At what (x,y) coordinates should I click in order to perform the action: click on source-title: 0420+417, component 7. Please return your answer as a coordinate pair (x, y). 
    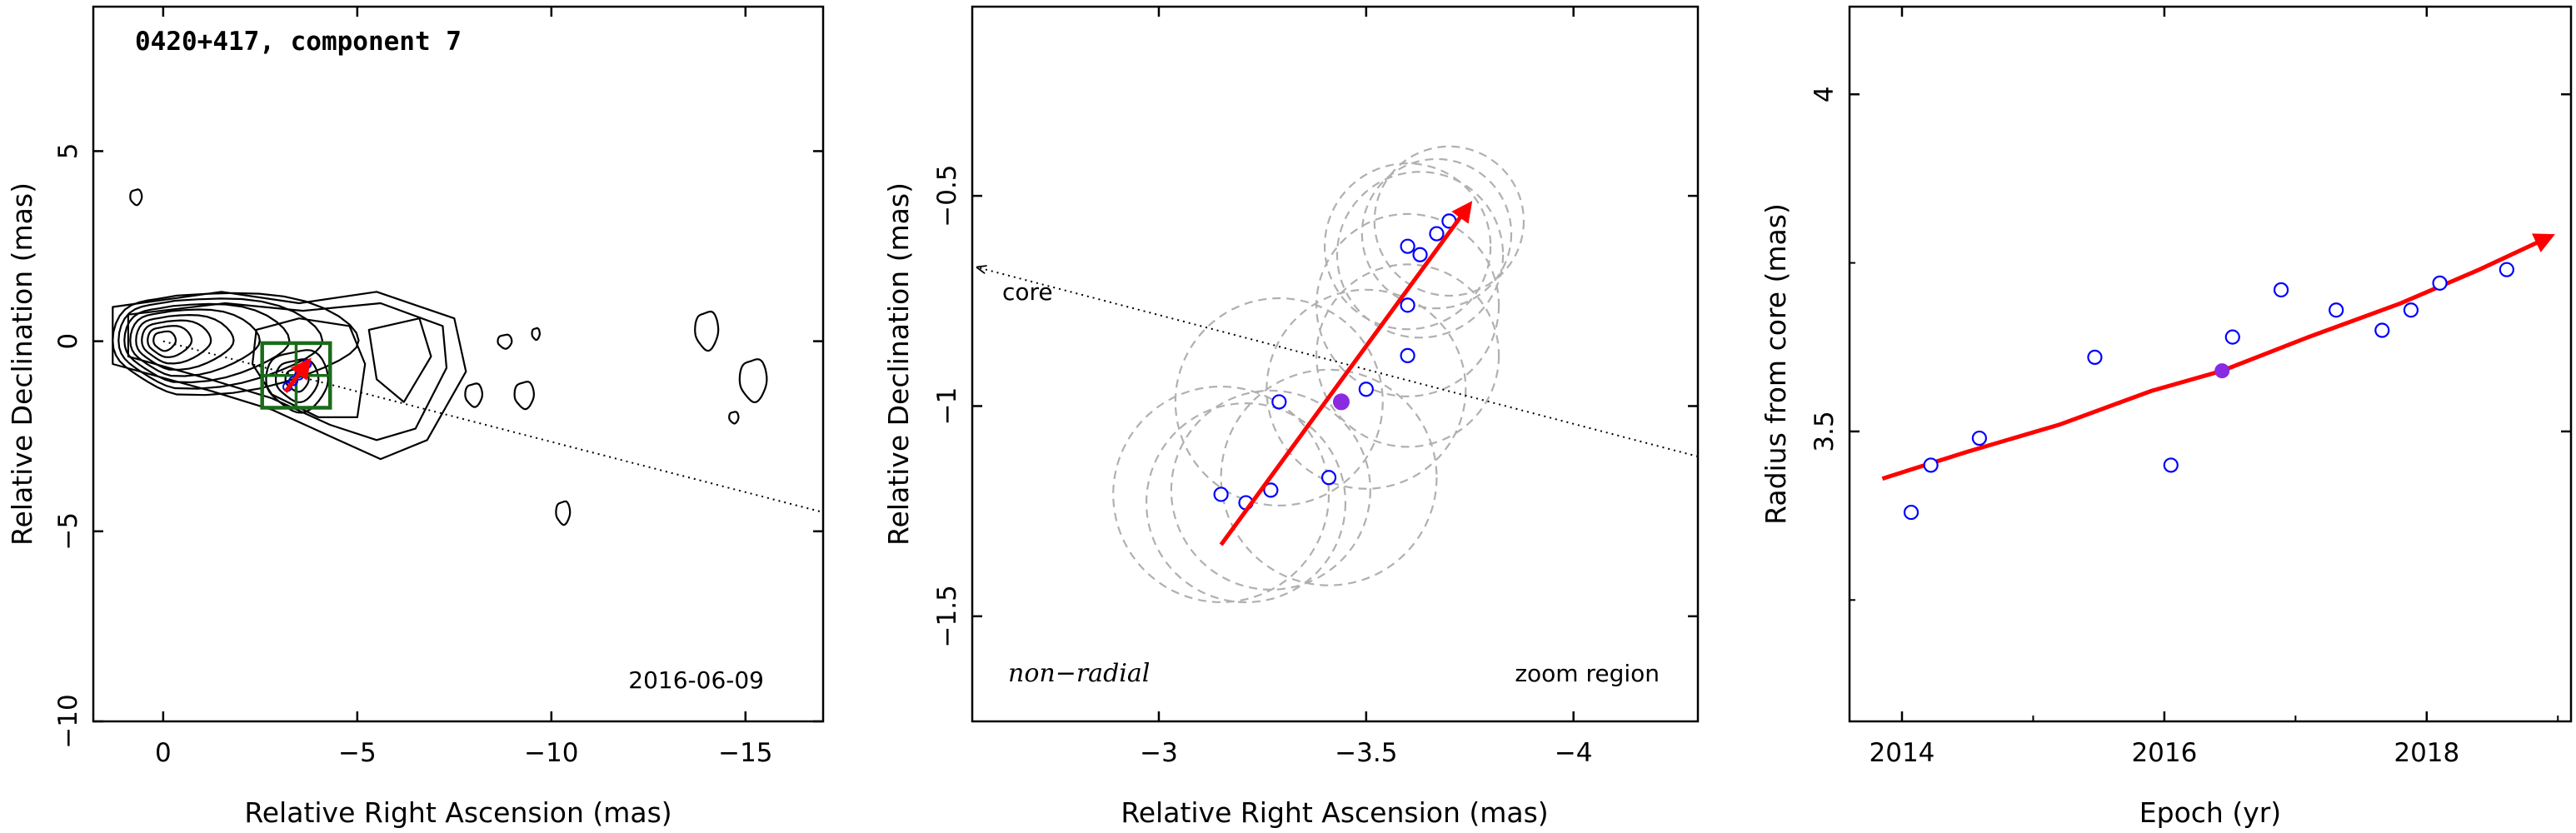
    Looking at the image, I should click on (298, 42).